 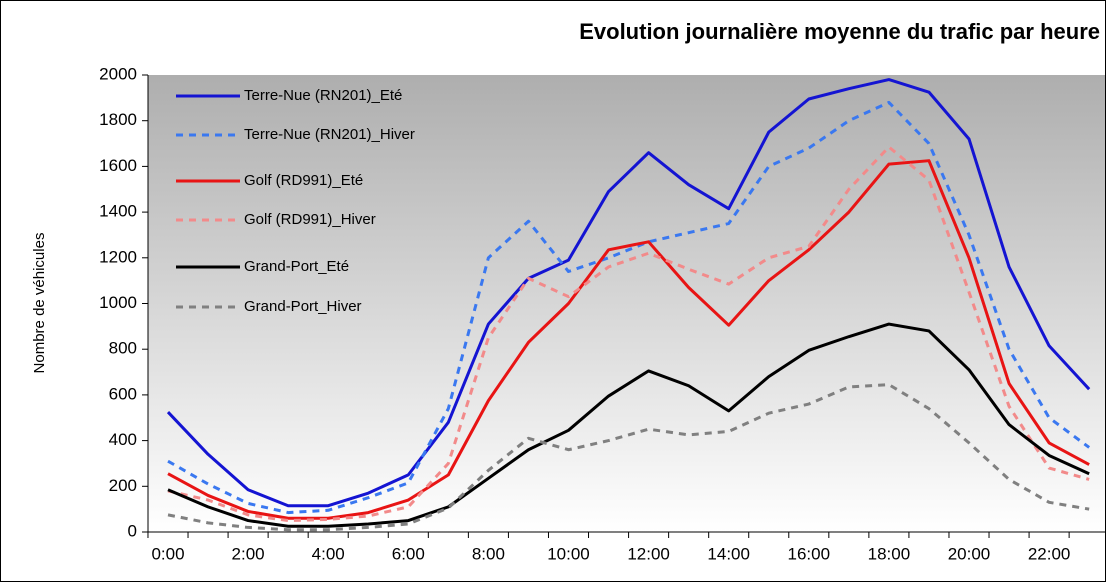 I want to click on legend-label: Golf (RD991)_Eté, so click(x=303, y=180).